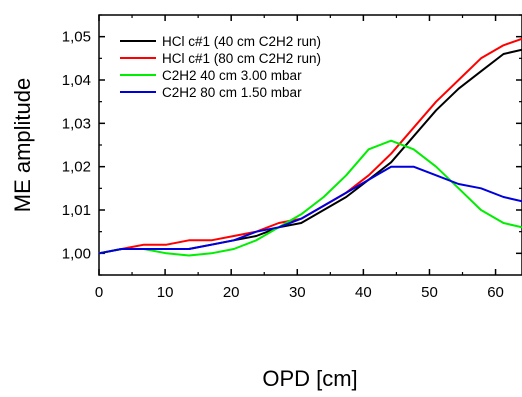 Image resolution: width=522 pixels, height=397 pixels. Describe the element at coordinates (76, 123) in the screenshot. I see `y-tick-label: 1,03` at that location.